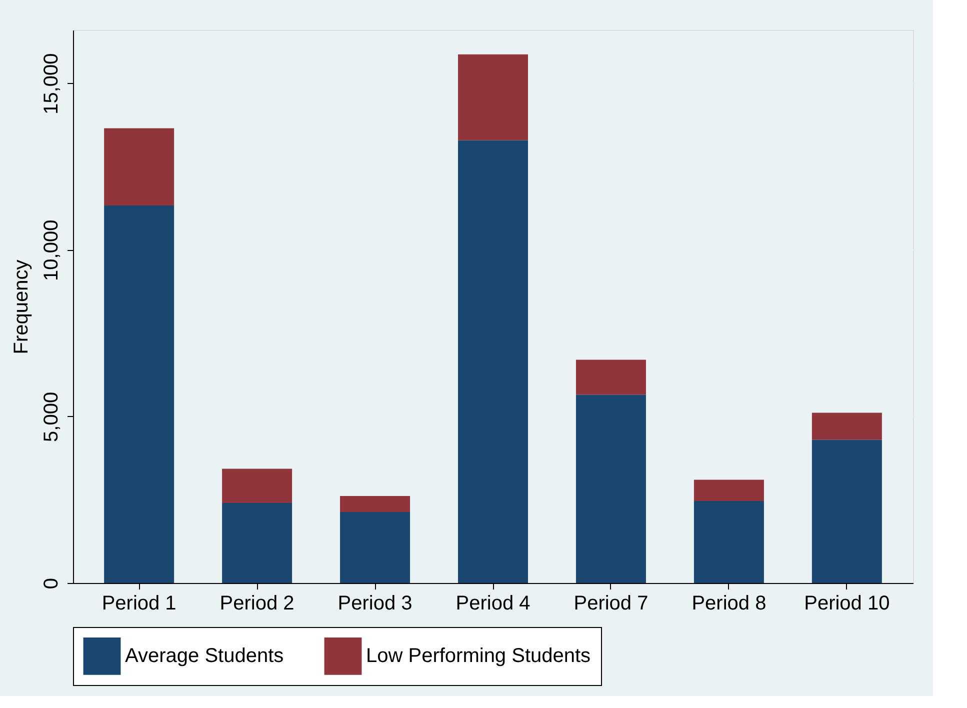  What do you see at coordinates (478, 656) in the screenshot?
I see `legend-label: Low Performing Students` at bounding box center [478, 656].